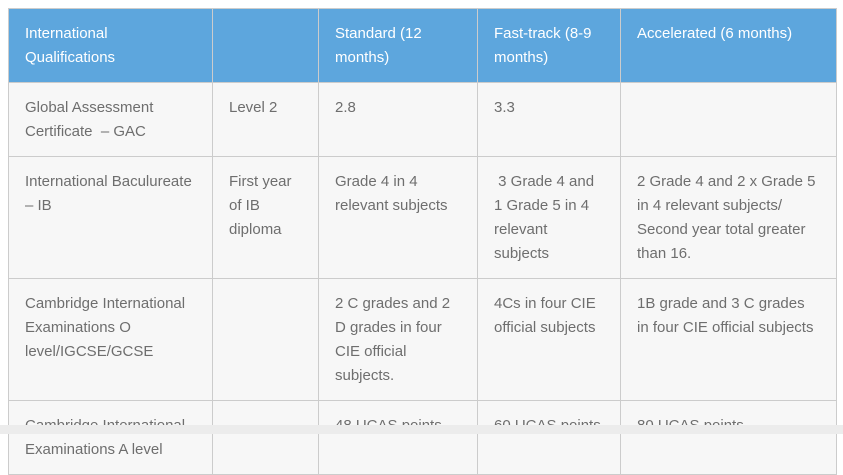 This screenshot has height=475, width=843. Describe the element at coordinates (110, 217) in the screenshot. I see `table-cell: International Baculureate – IB` at that location.